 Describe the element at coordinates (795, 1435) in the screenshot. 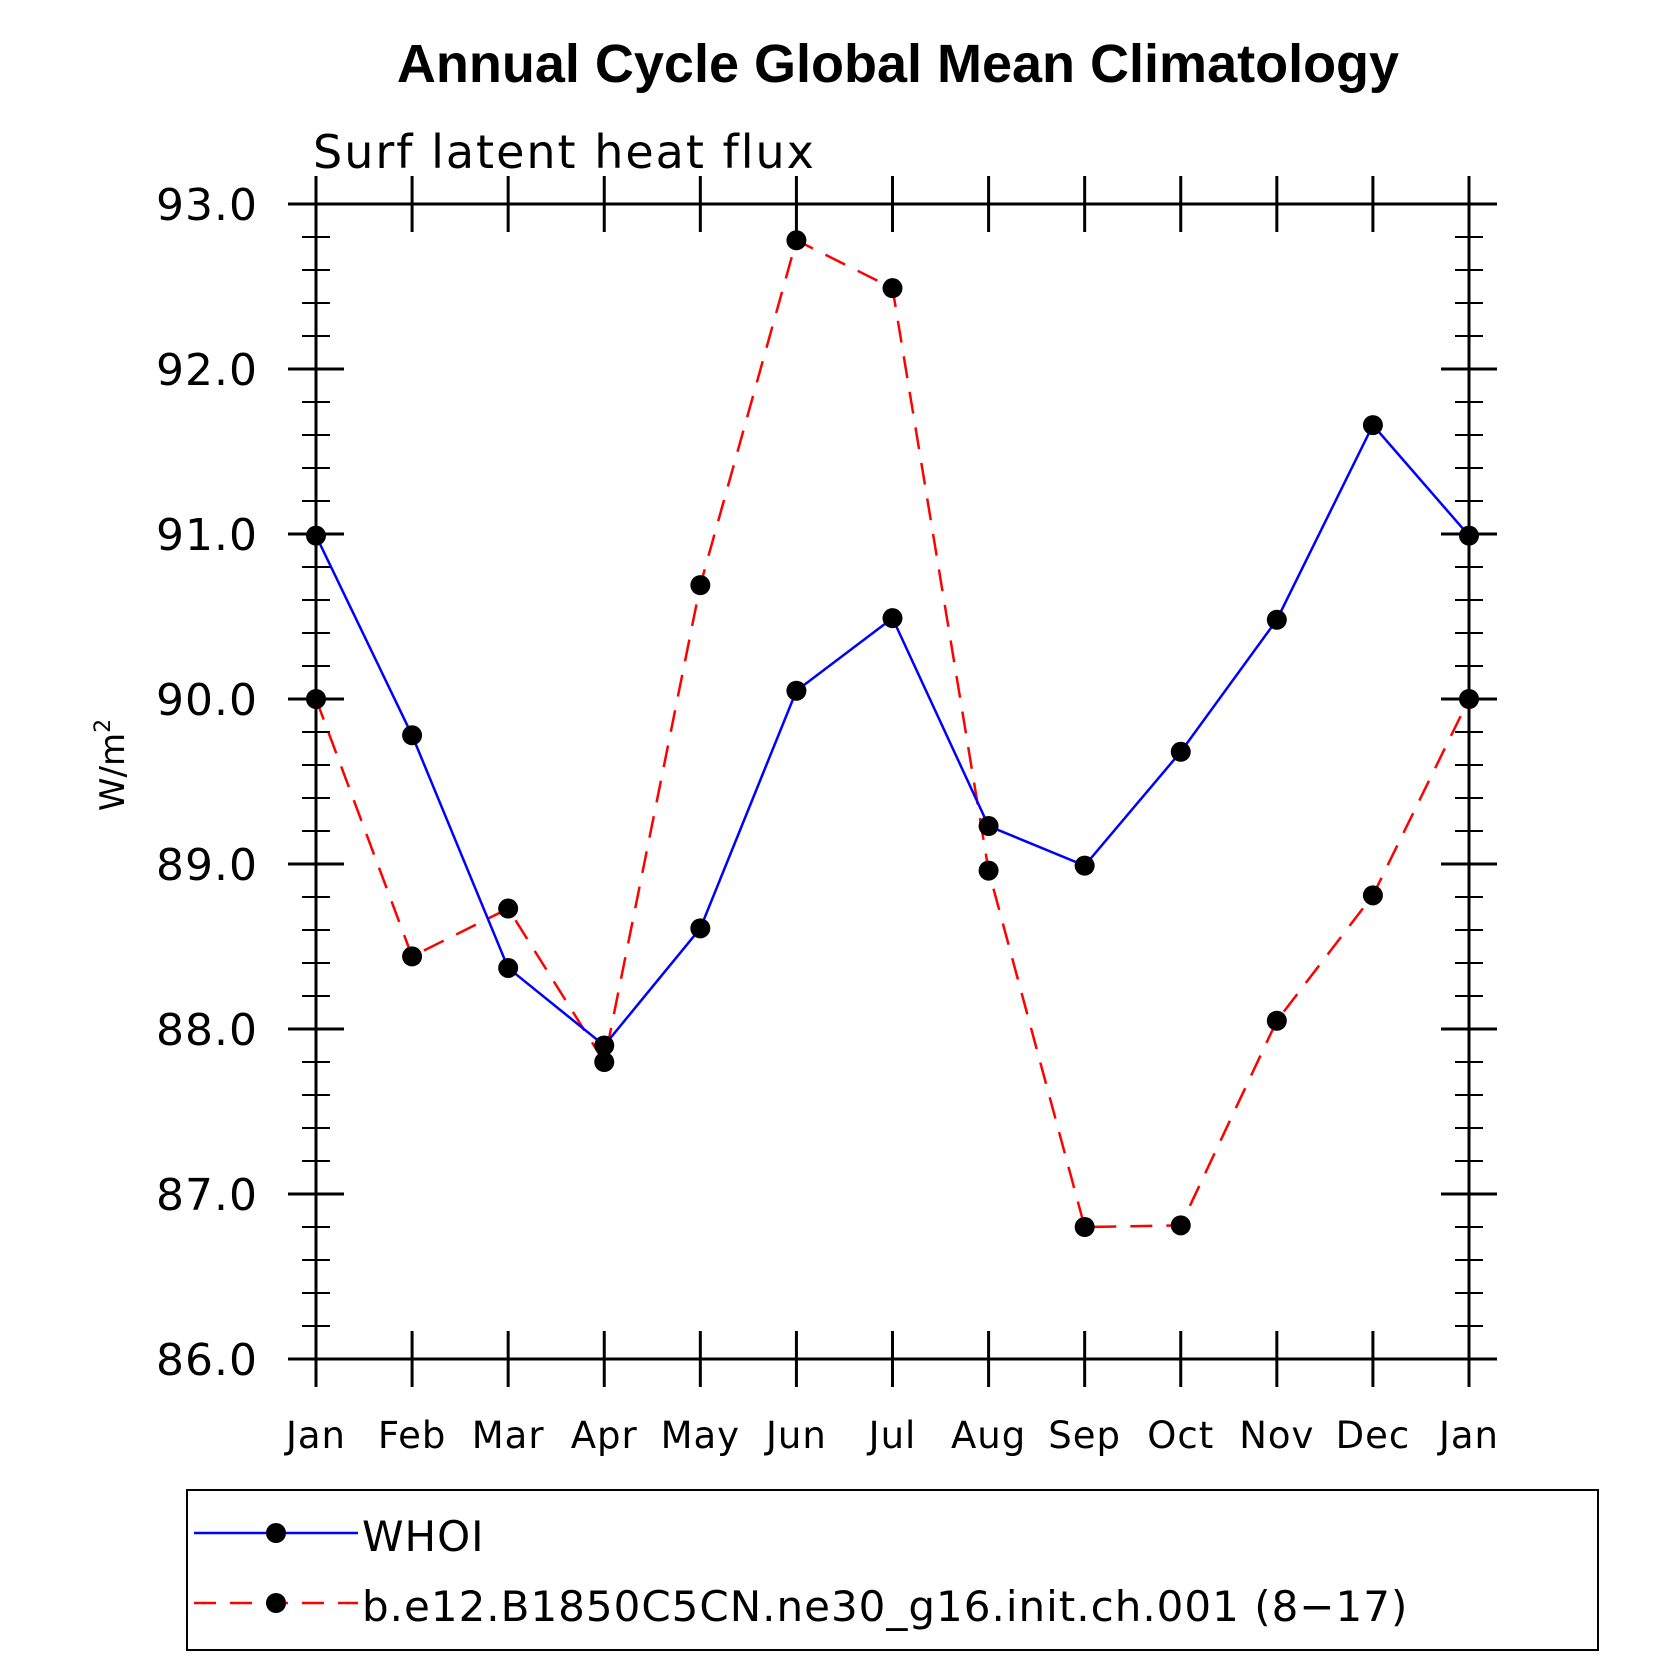

I see `x-tick-label: Jun` at that location.